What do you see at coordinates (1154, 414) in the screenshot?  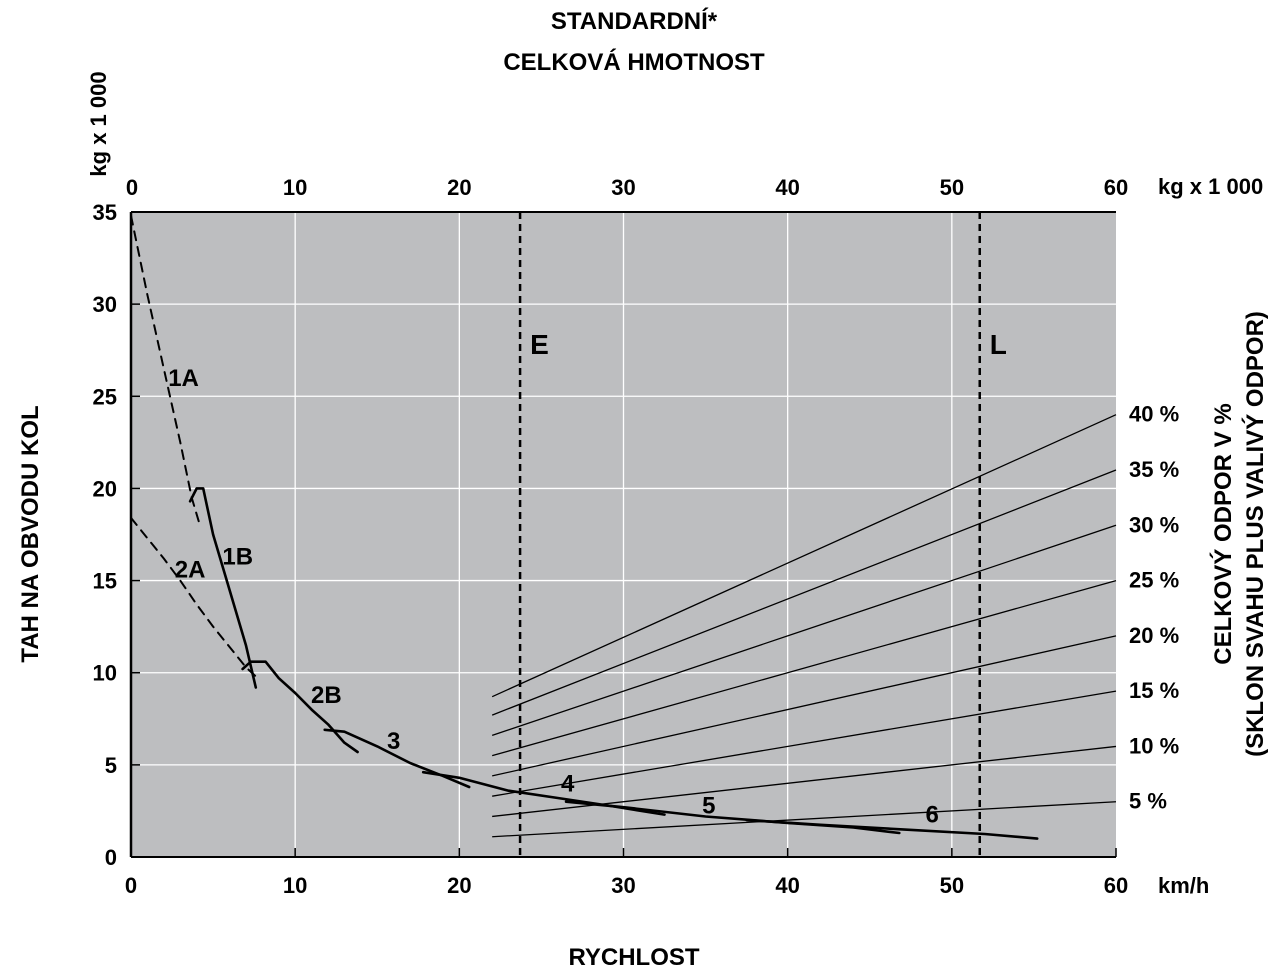 I see `resistance-label: 40 %` at bounding box center [1154, 414].